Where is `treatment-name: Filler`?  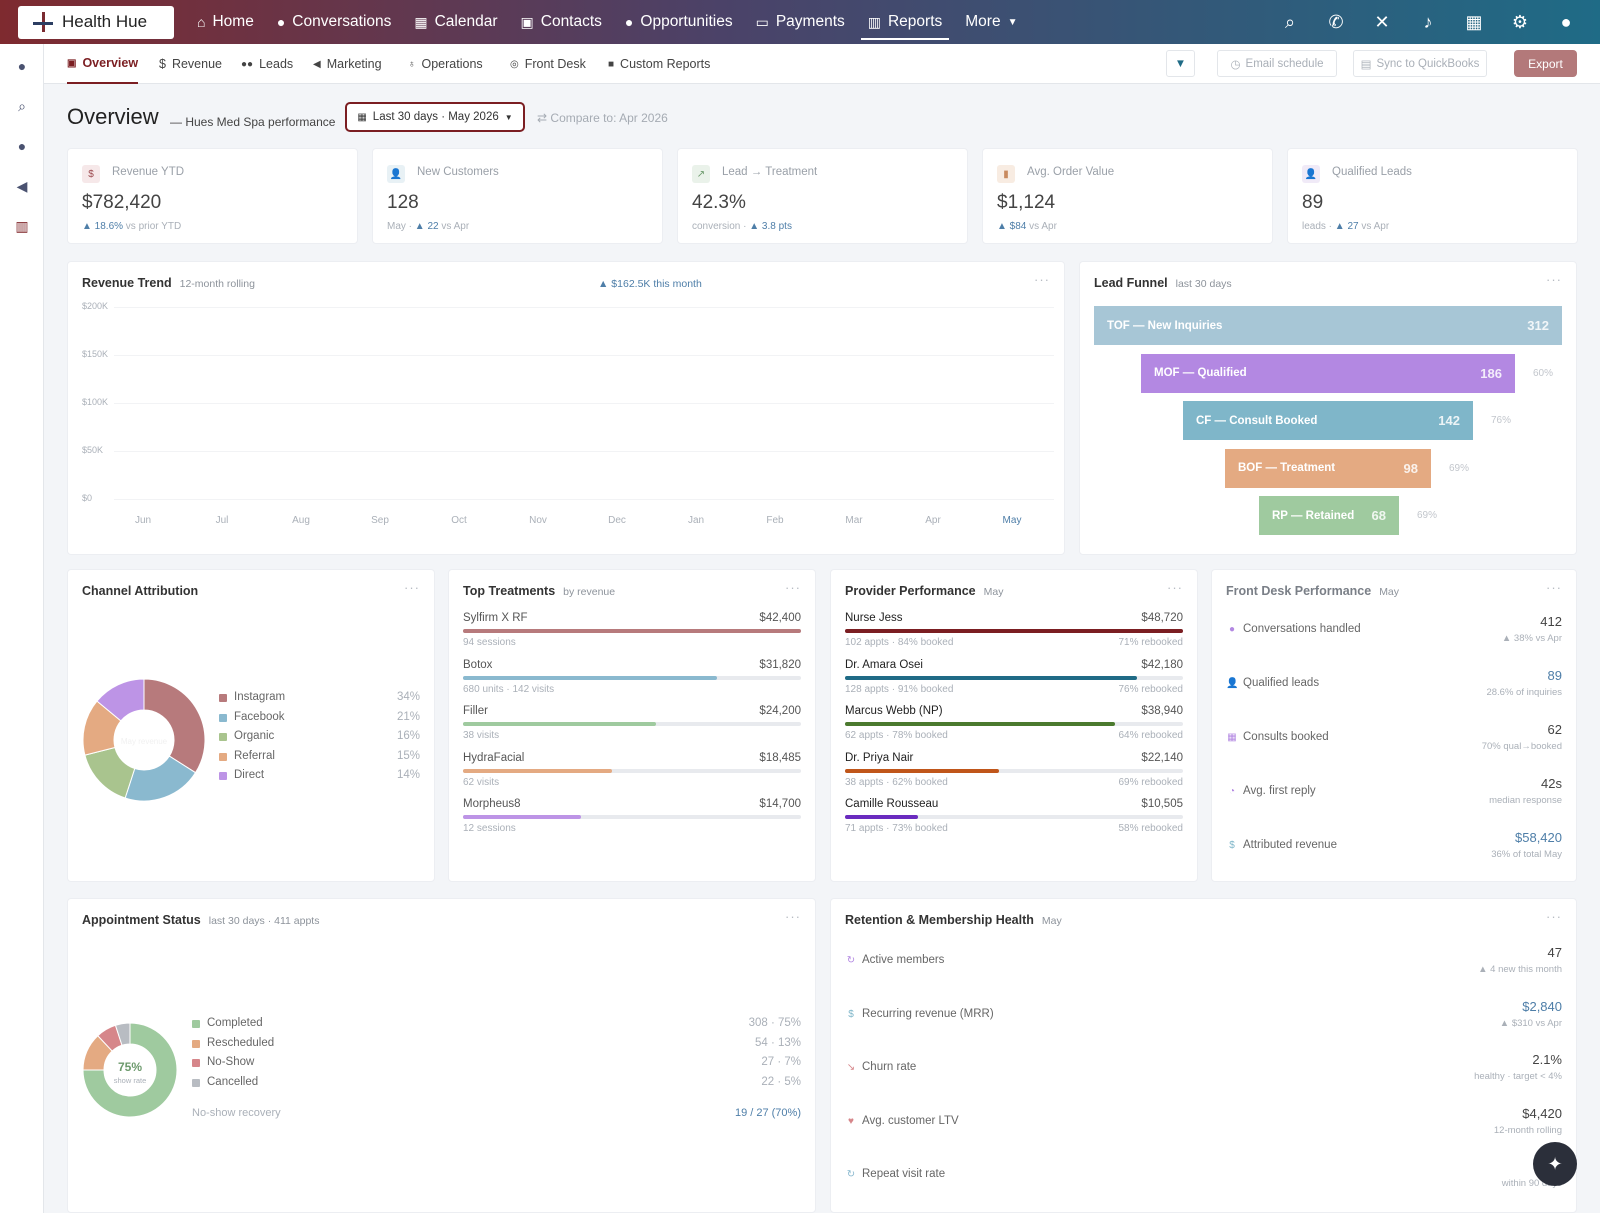 treatment-name: Filler is located at coordinates (475, 711).